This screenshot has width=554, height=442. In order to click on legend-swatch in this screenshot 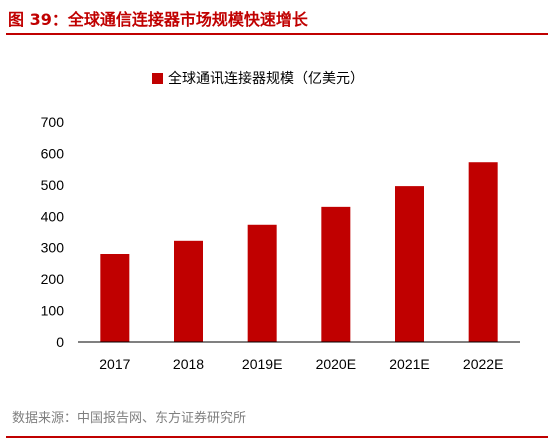, I will do `click(157, 78)`.